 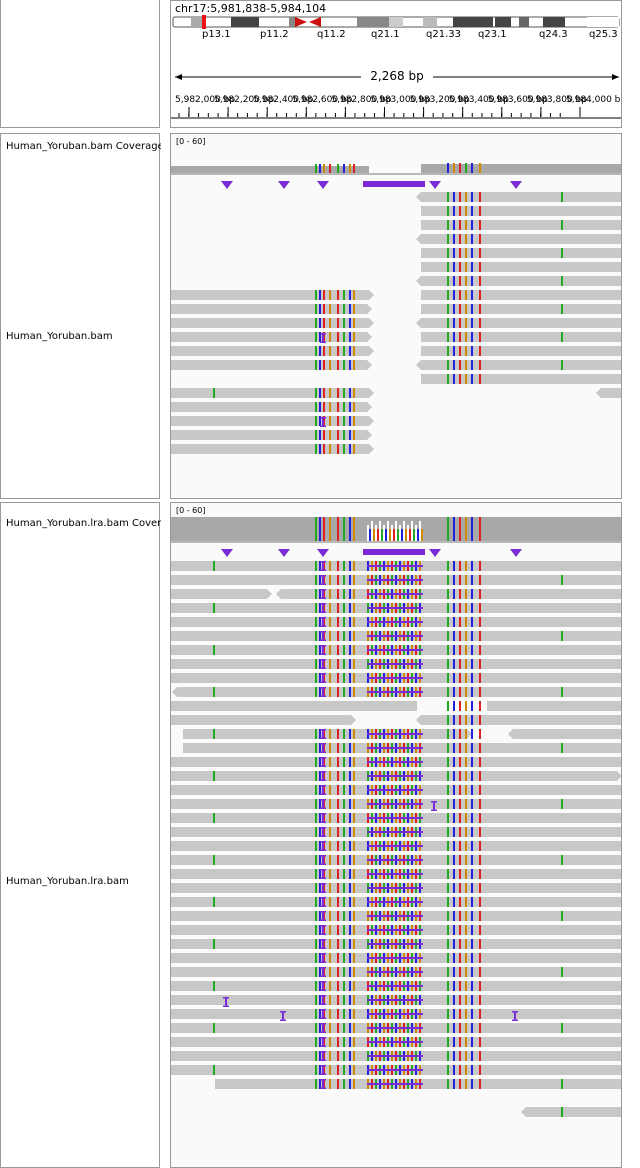 What do you see at coordinates (219, 594) in the screenshot?
I see `read` at bounding box center [219, 594].